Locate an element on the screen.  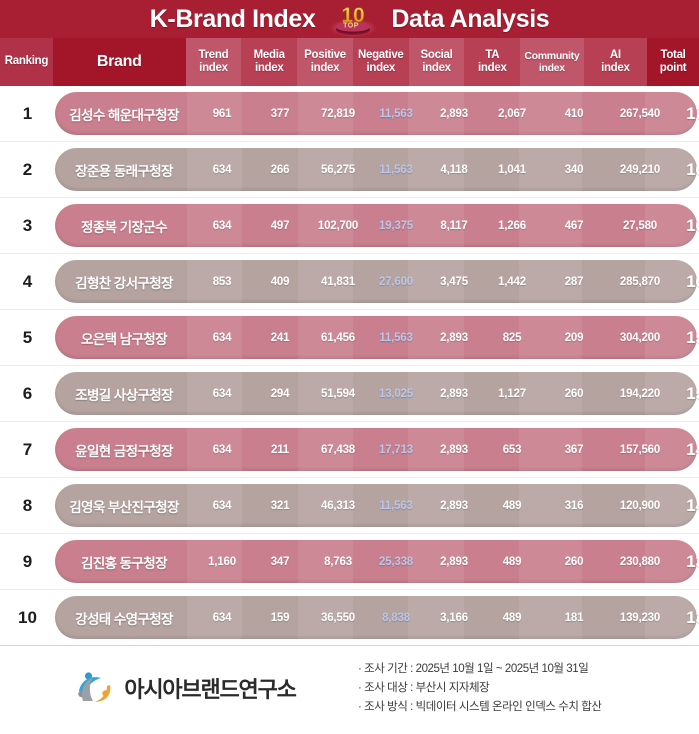
ai-index-value: 139,230 is located at coordinates (640, 617).